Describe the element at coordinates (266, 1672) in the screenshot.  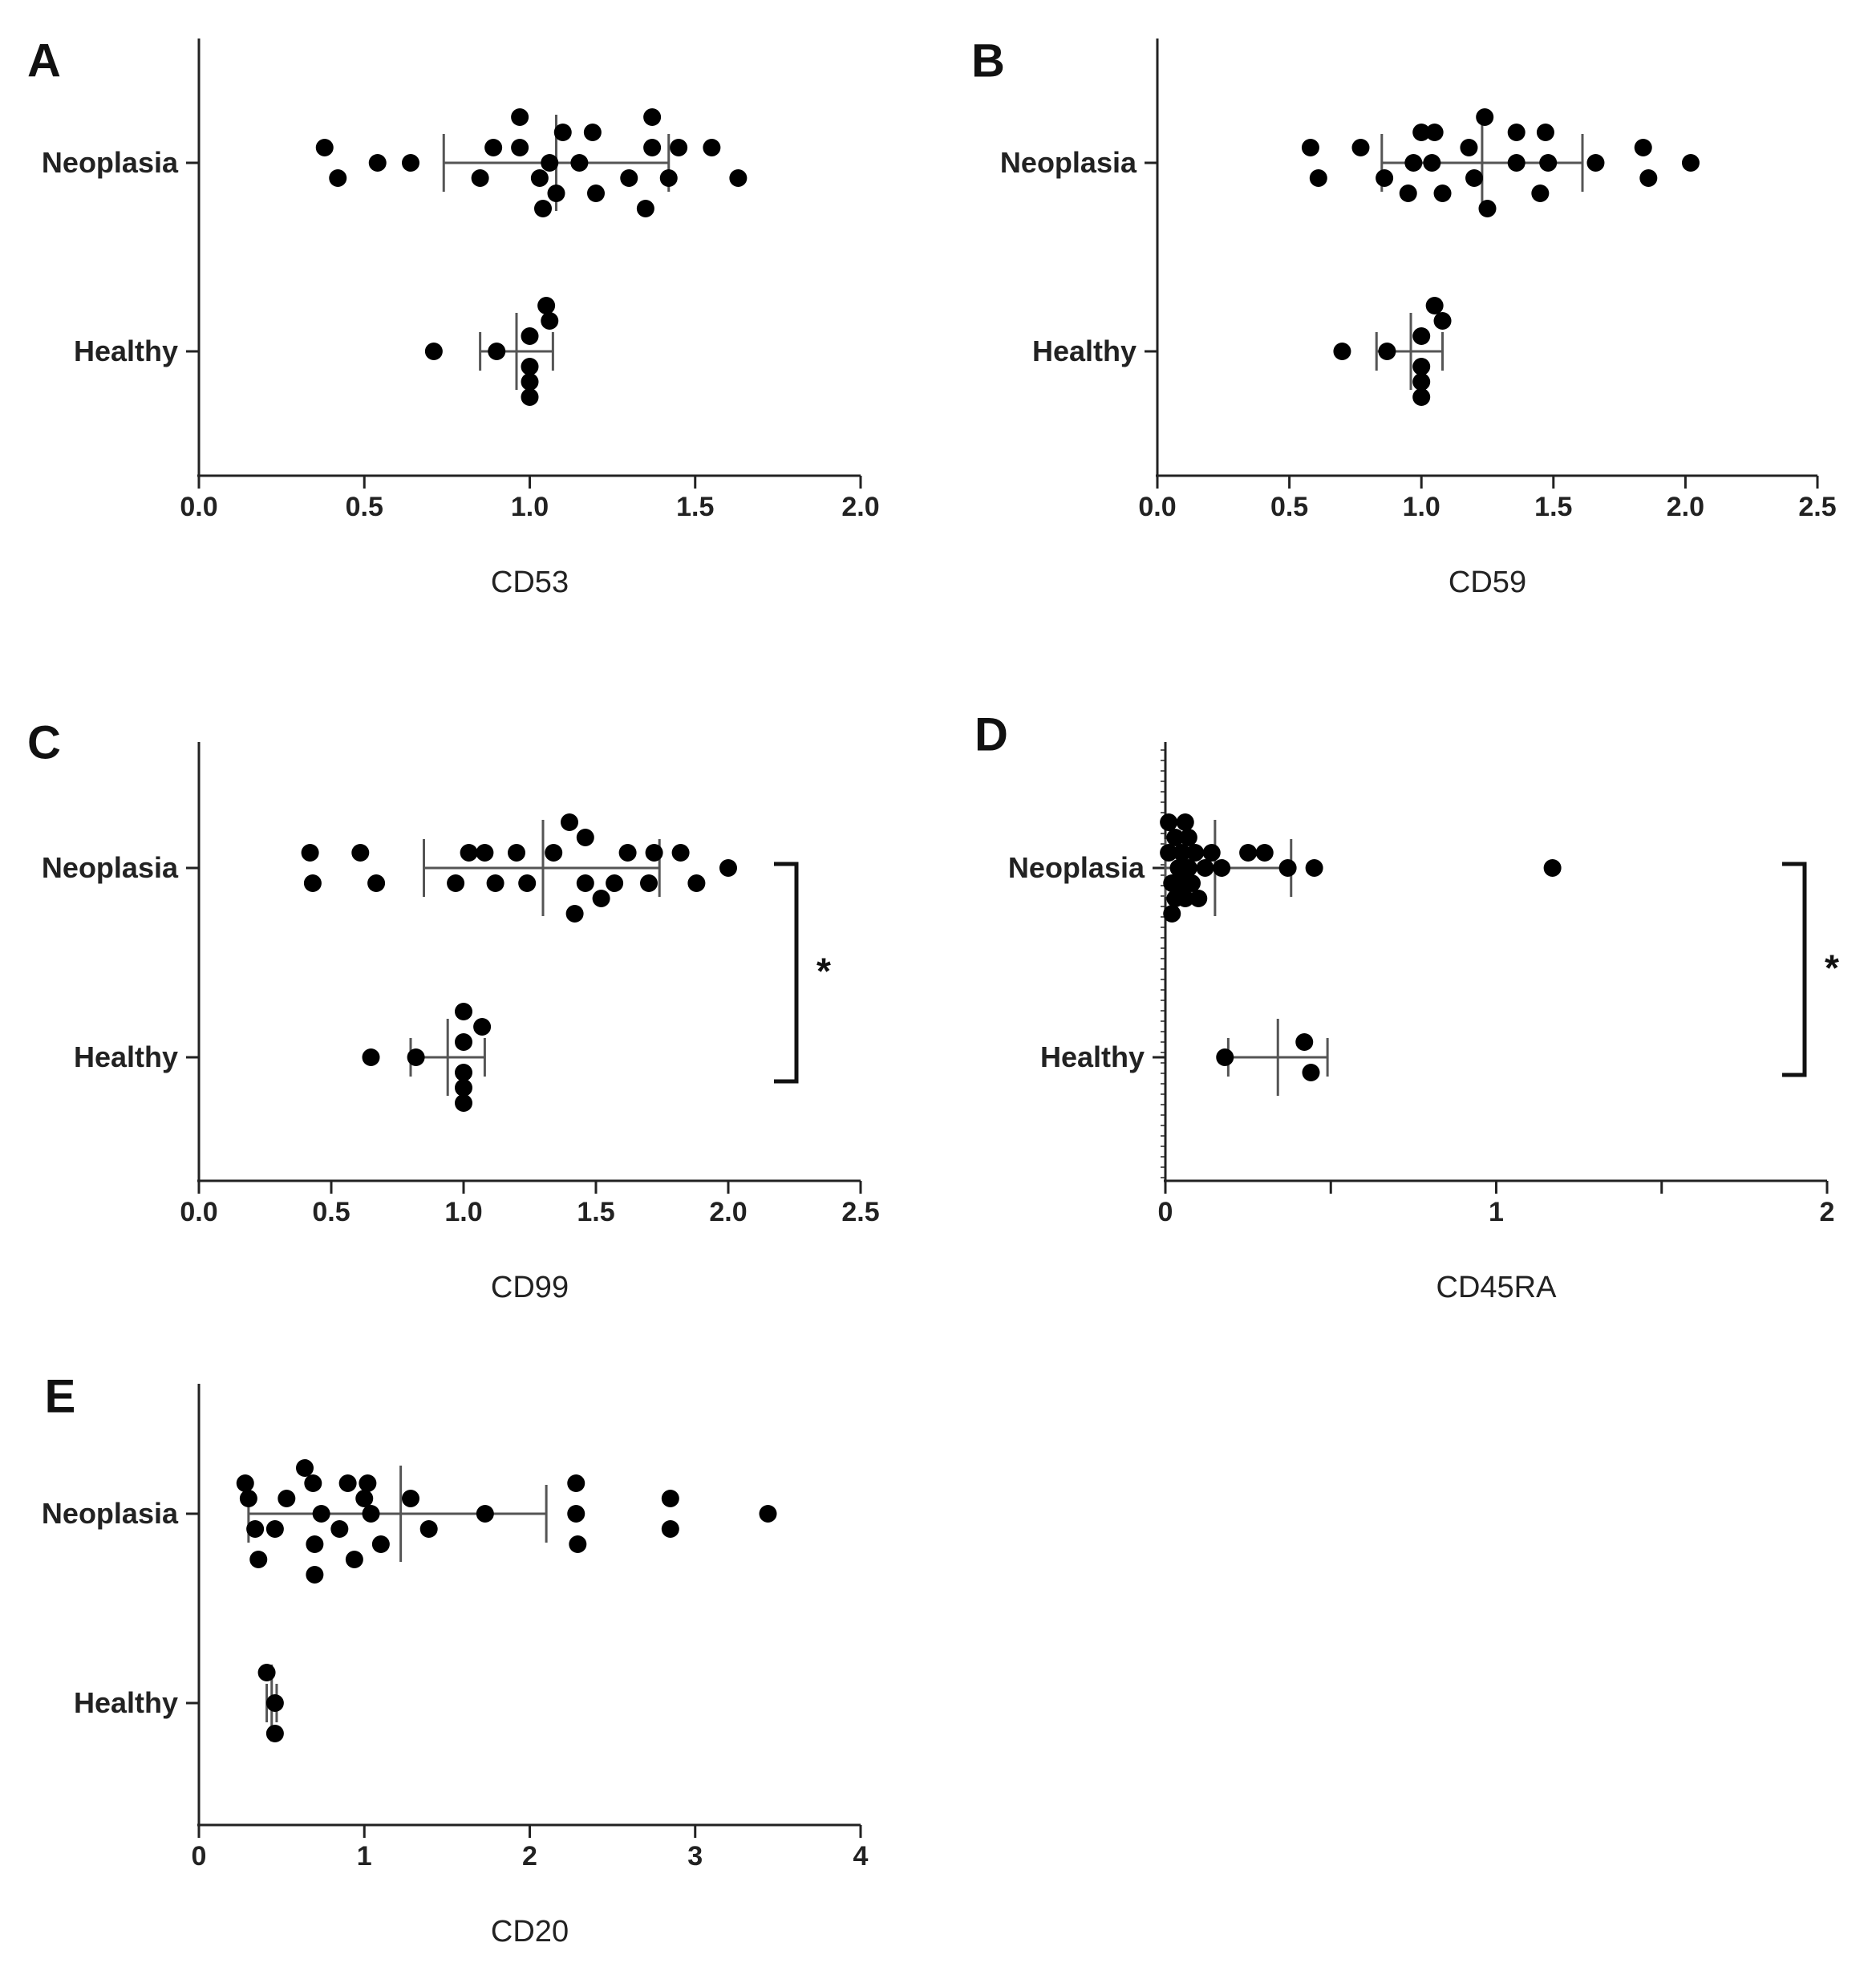
I see `panel-e-healthy-point` at that location.